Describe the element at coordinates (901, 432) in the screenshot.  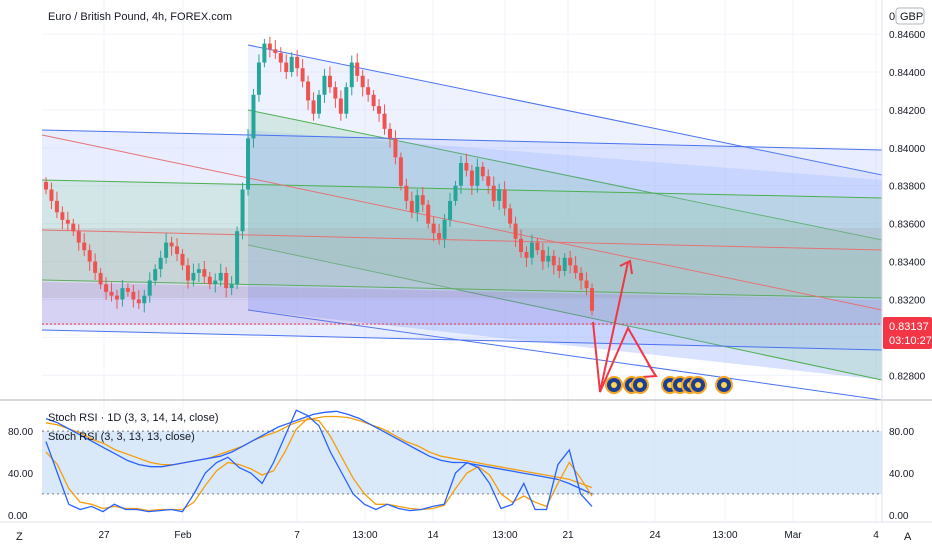
I see `indicator-tick-label: 80.00` at that location.